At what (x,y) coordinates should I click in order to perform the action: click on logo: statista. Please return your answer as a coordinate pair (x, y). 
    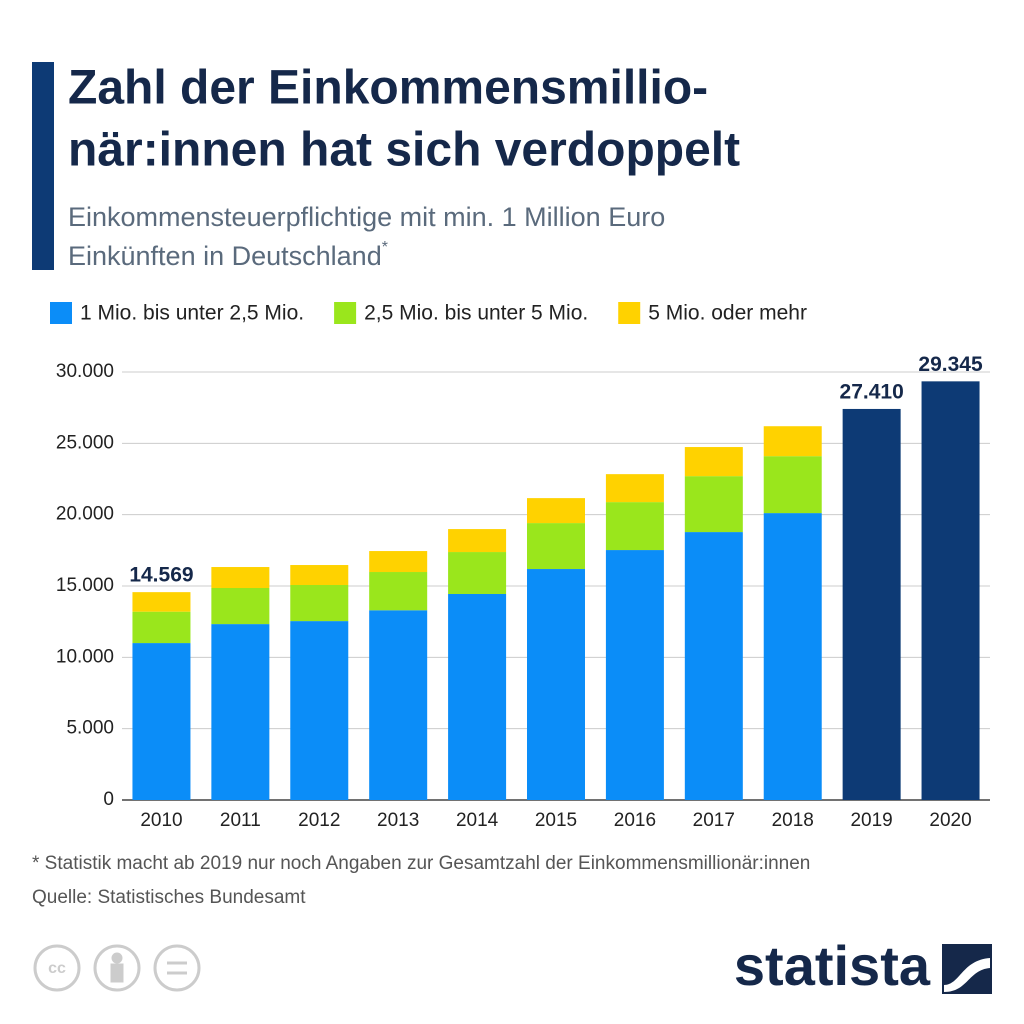
    Looking at the image, I should click on (832, 965).